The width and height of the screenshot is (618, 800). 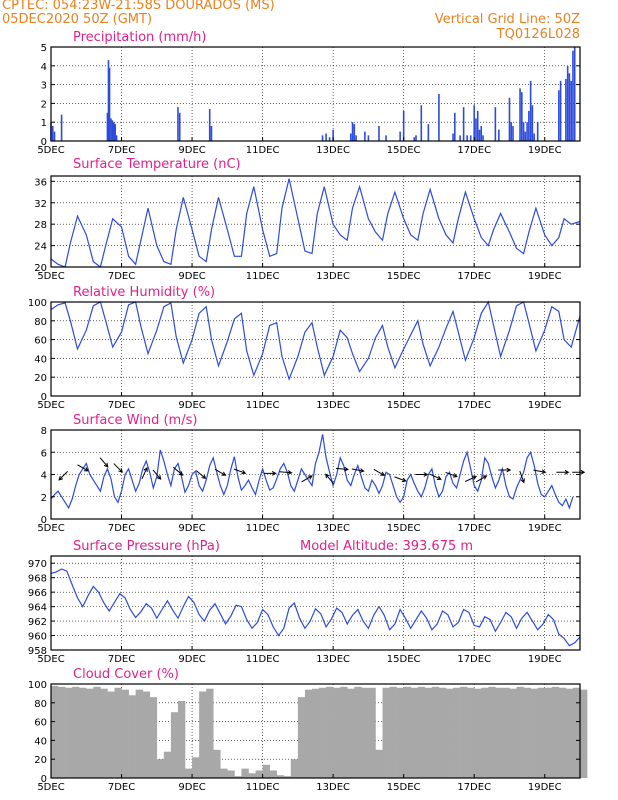 I want to click on plot-frame, so click(x=315, y=349).